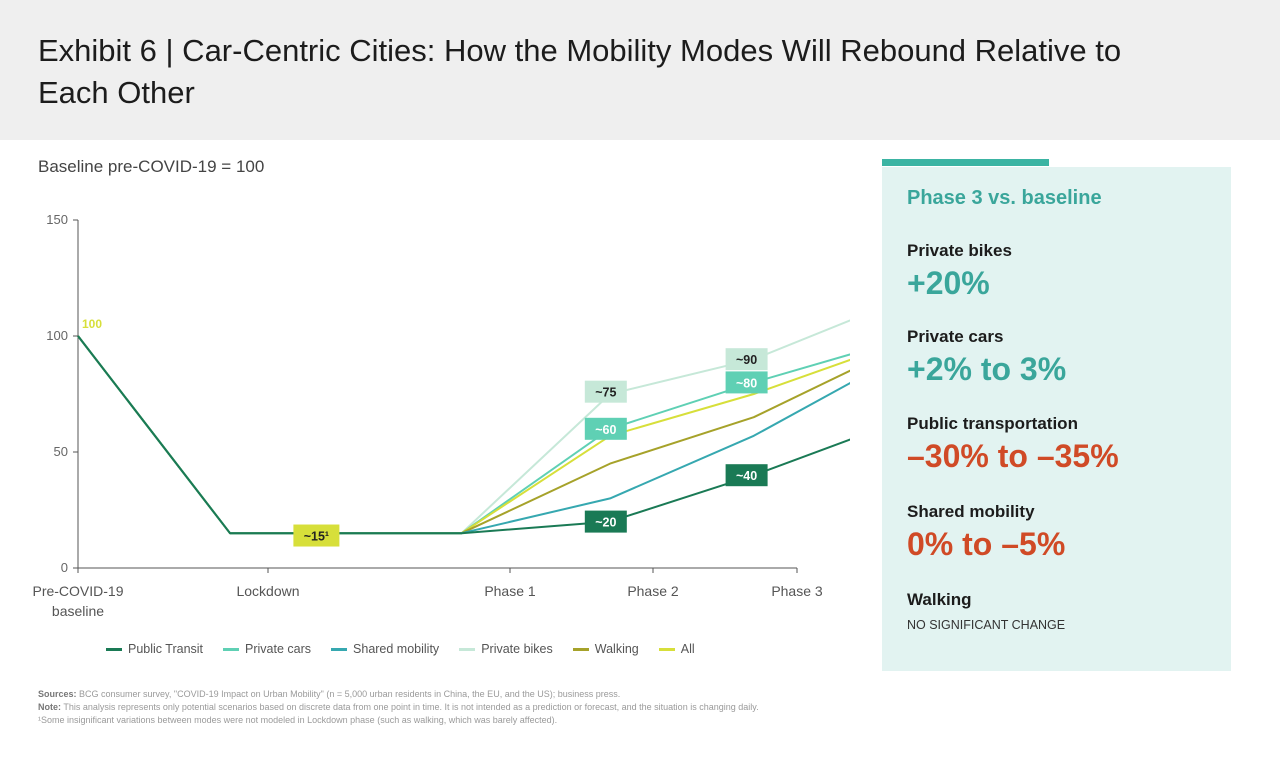 The image size is (1280, 761). I want to click on legend-item: Private cars, so click(267, 649).